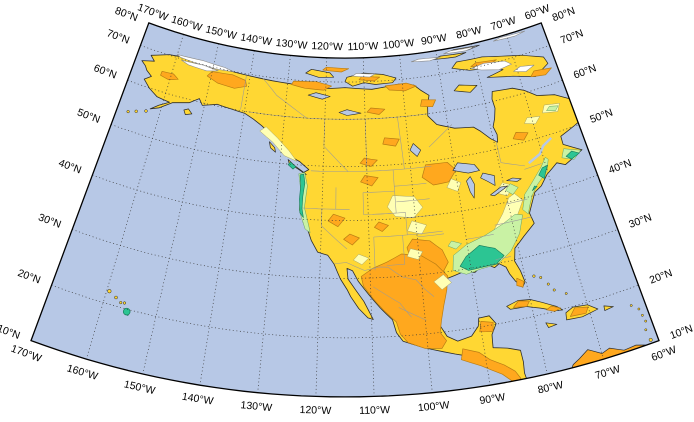  Describe the element at coordinates (450, 56) in the screenshot. I see `island-devon` at that location.